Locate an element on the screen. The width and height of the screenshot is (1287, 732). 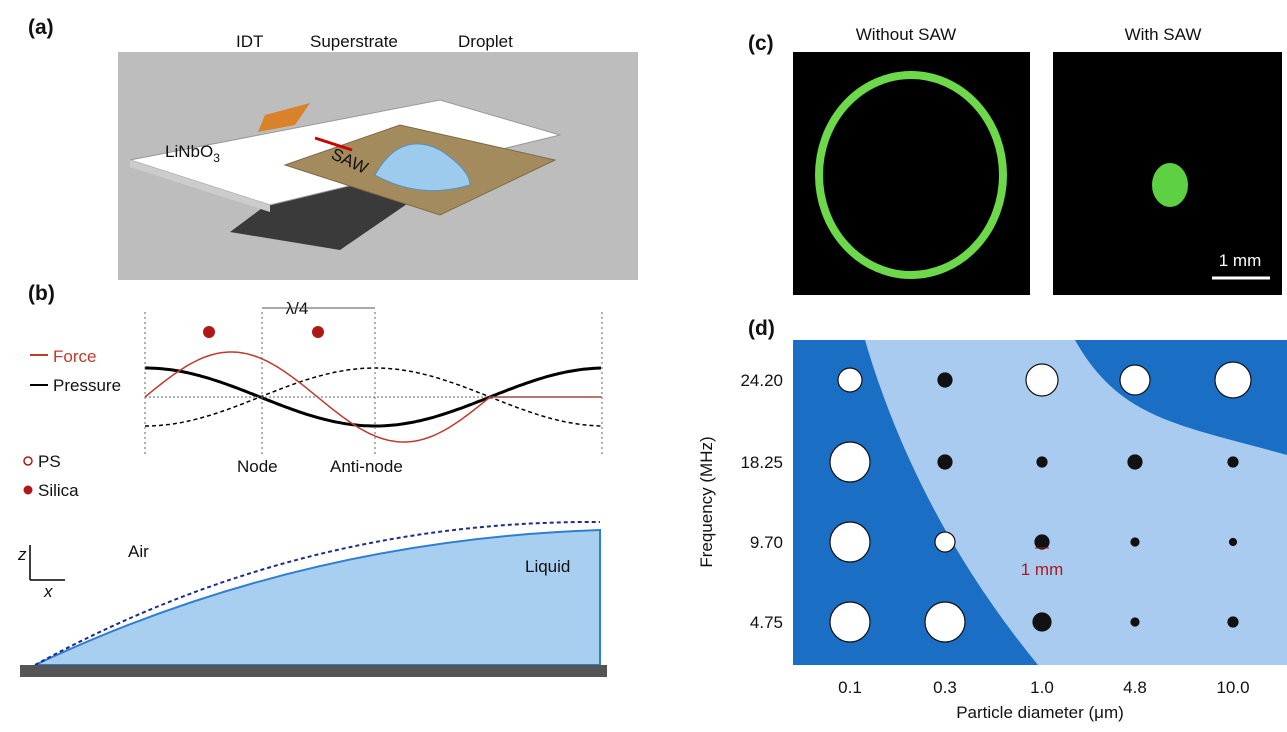
label: z is located at coordinates (22, 554).